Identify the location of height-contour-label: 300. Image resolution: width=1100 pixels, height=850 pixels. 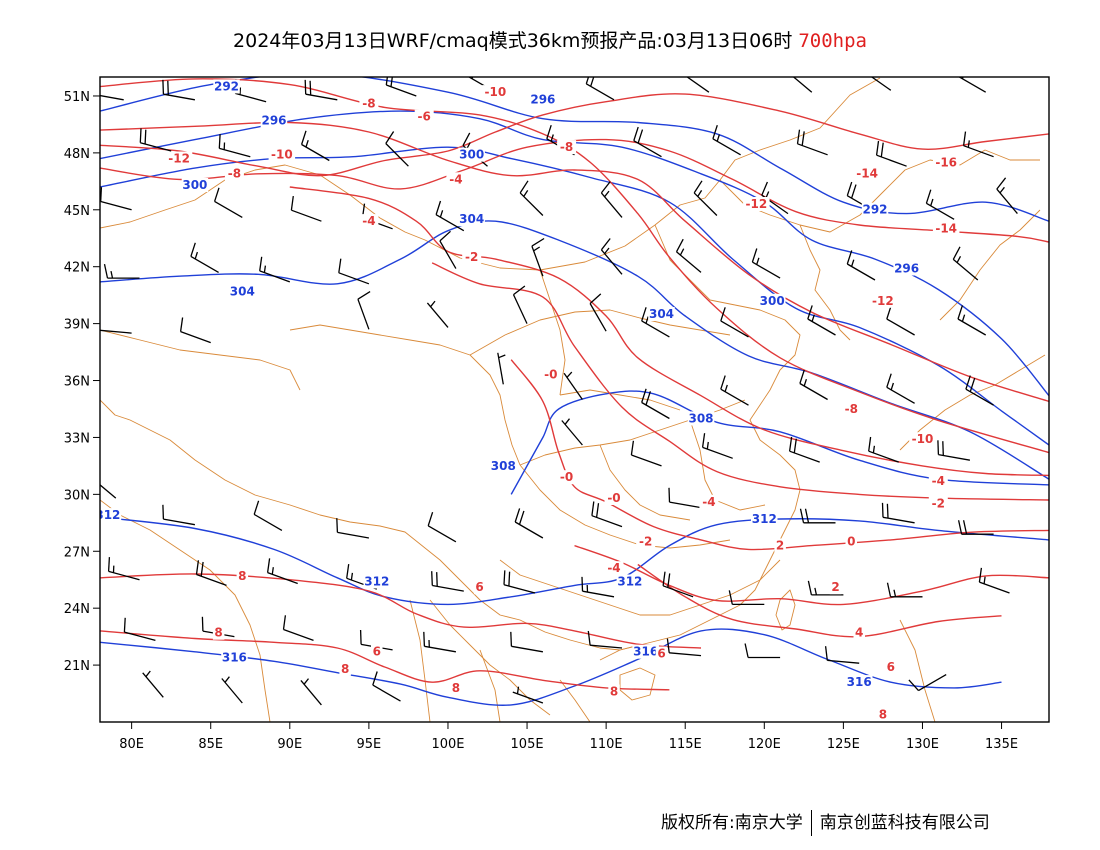
(772, 301).